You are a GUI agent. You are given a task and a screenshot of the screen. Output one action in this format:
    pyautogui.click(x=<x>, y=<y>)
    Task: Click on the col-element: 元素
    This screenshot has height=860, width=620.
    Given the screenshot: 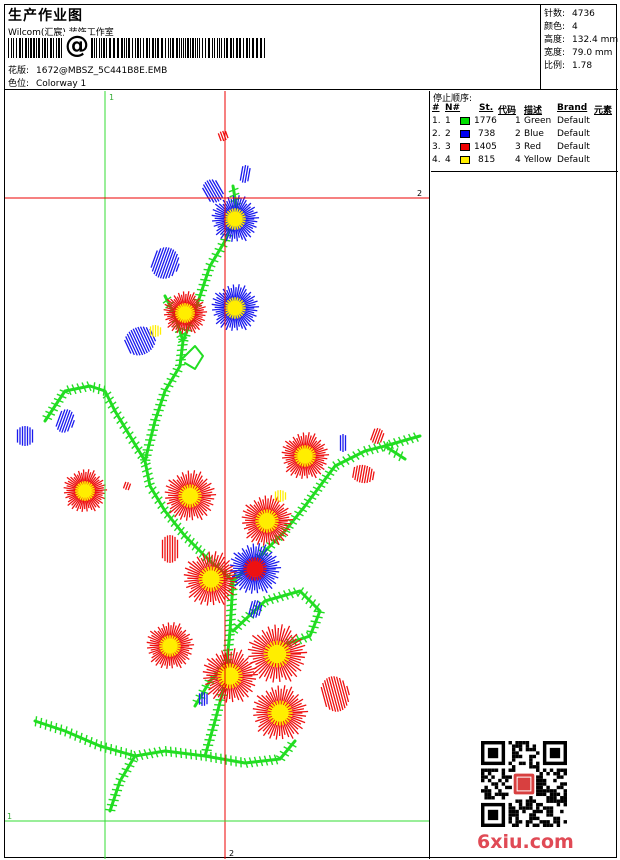 What is the action you would take?
    pyautogui.click(x=603, y=111)
    